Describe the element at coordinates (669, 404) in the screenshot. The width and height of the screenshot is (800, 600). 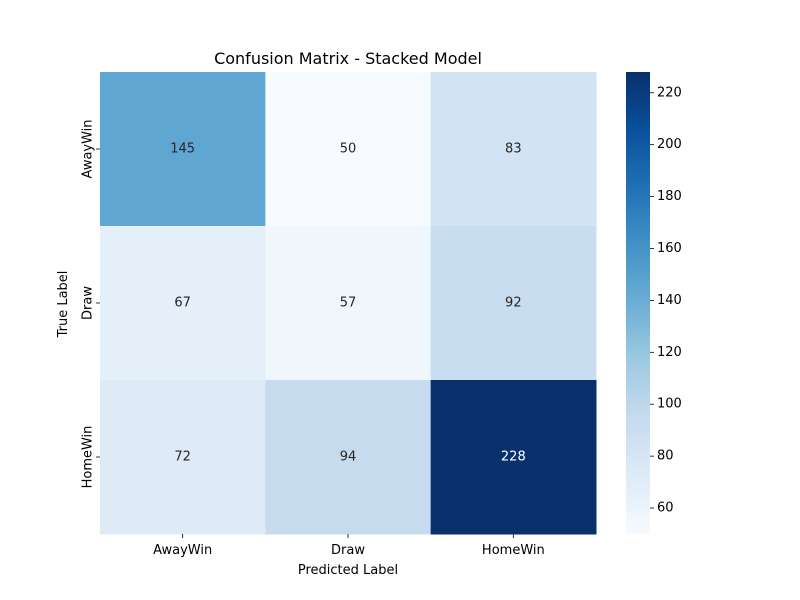
I see `colorbar-tick-label: 100` at that location.